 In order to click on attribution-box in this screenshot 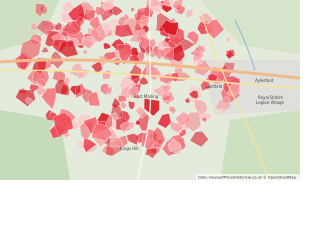, I will do `click(248, 177)`.